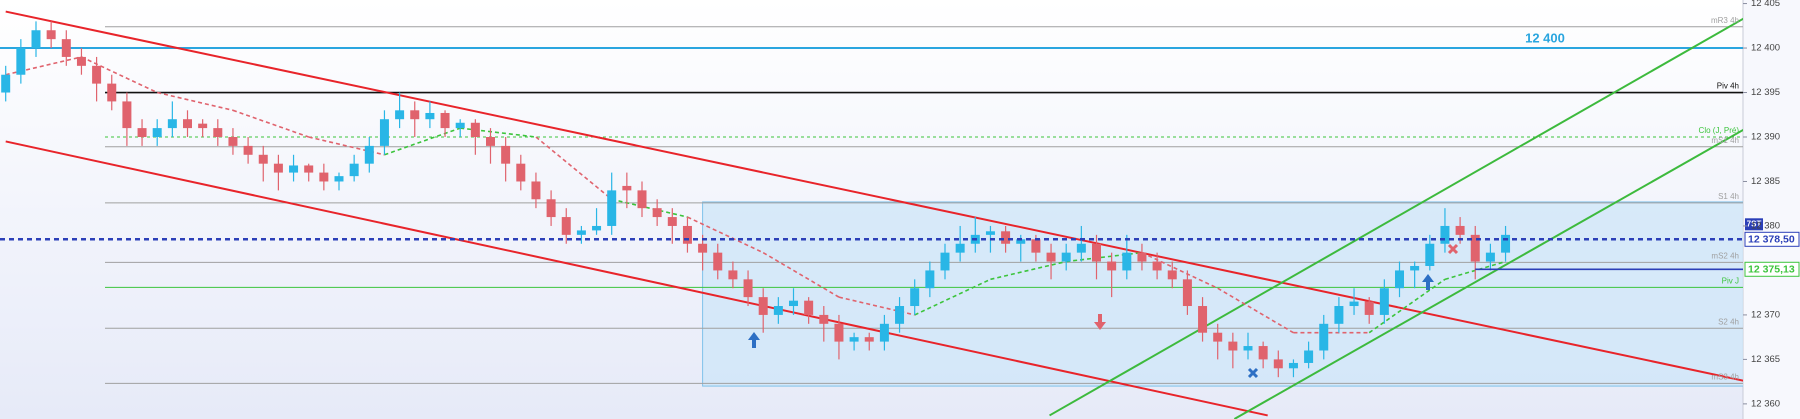 This screenshot has height=419, width=1800. Describe the element at coordinates (1765, 403) in the screenshot. I see `y-tick-label: 12 360` at that location.